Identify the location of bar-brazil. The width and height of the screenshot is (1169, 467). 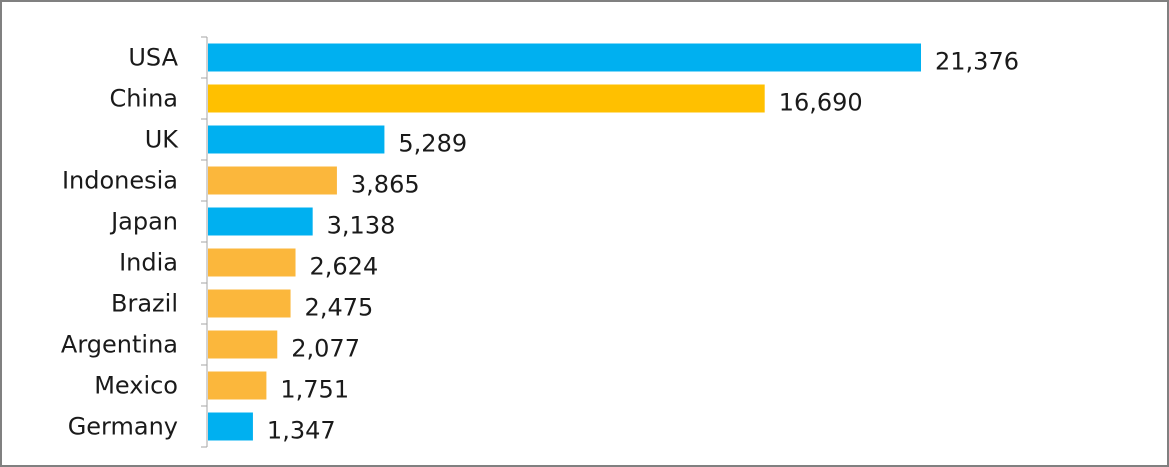
(249, 303).